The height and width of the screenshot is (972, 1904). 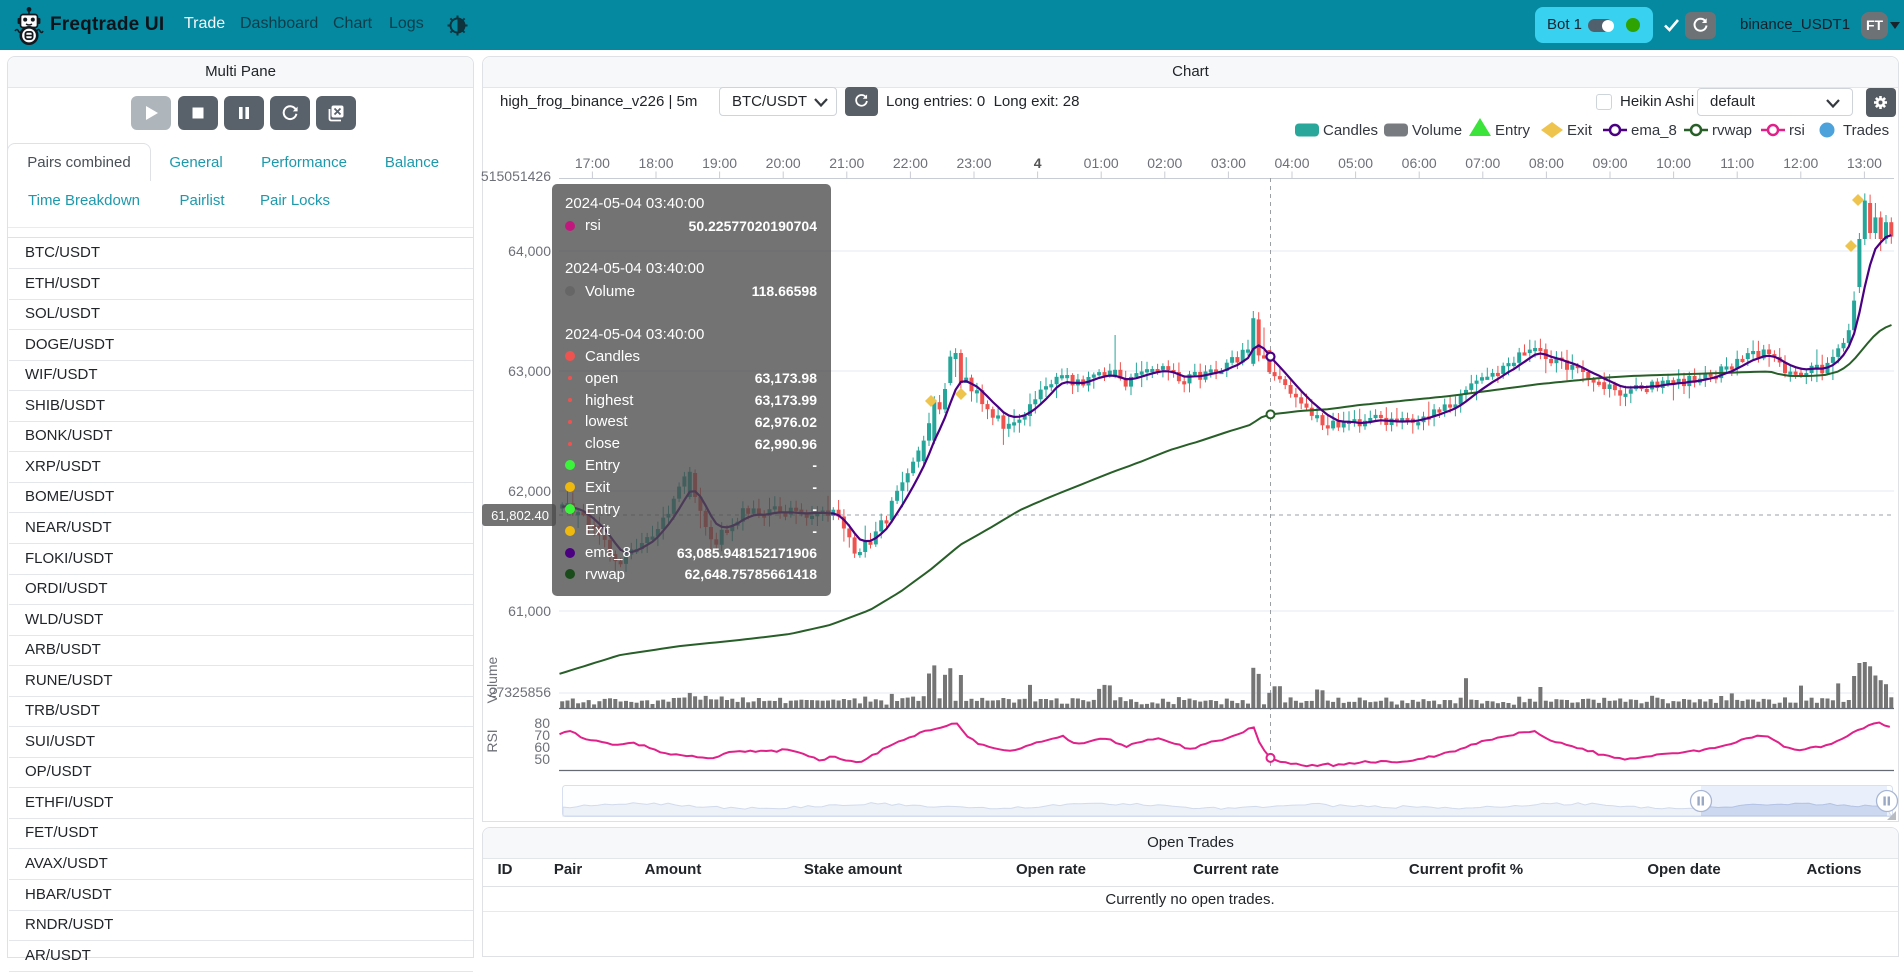 I want to click on svg-text: 62,000, so click(x=529, y=491).